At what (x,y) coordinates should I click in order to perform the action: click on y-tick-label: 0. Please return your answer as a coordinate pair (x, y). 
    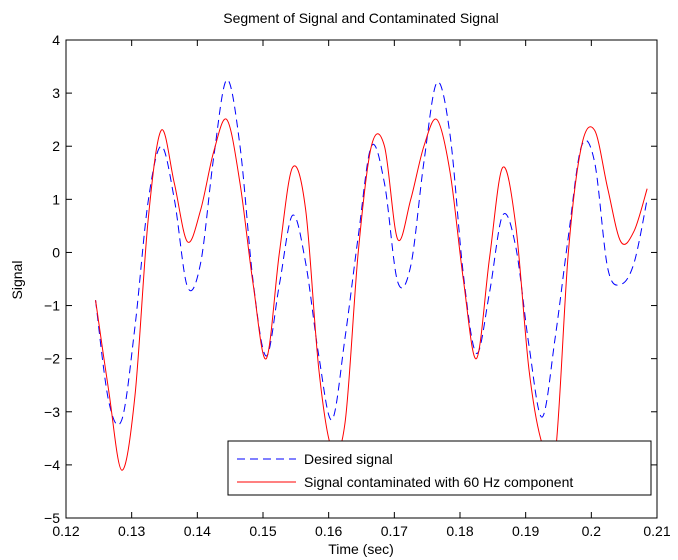
    Looking at the image, I should click on (56, 252).